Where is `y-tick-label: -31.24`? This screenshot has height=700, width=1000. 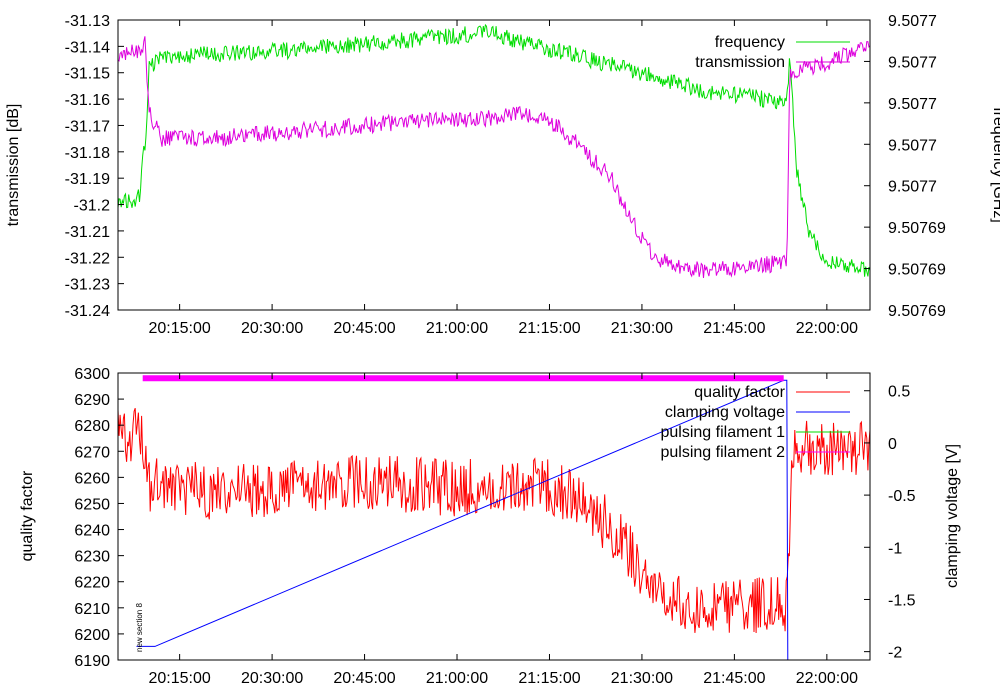 y-tick-label: -31.24 is located at coordinates (87, 311).